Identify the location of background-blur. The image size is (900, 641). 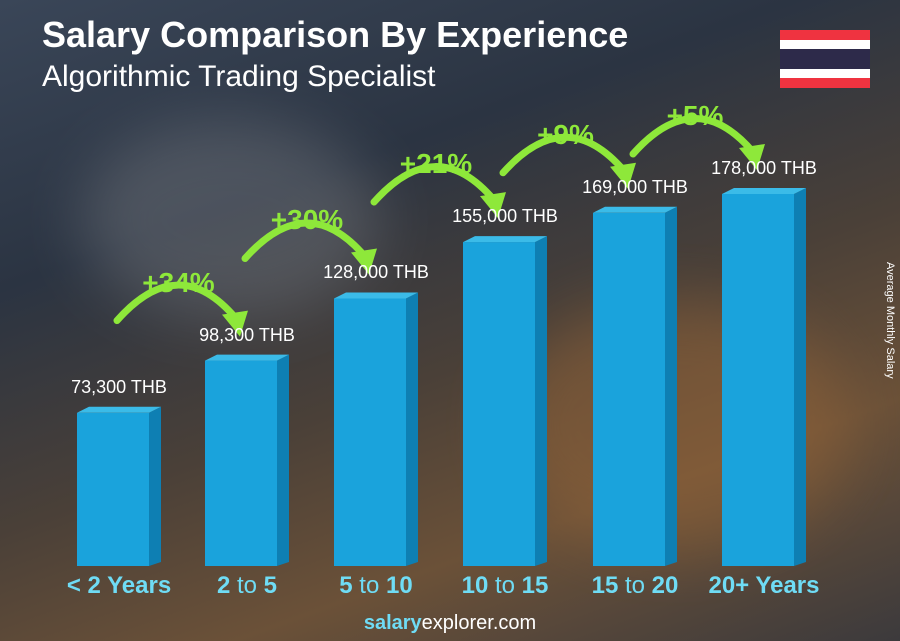
(230, 220).